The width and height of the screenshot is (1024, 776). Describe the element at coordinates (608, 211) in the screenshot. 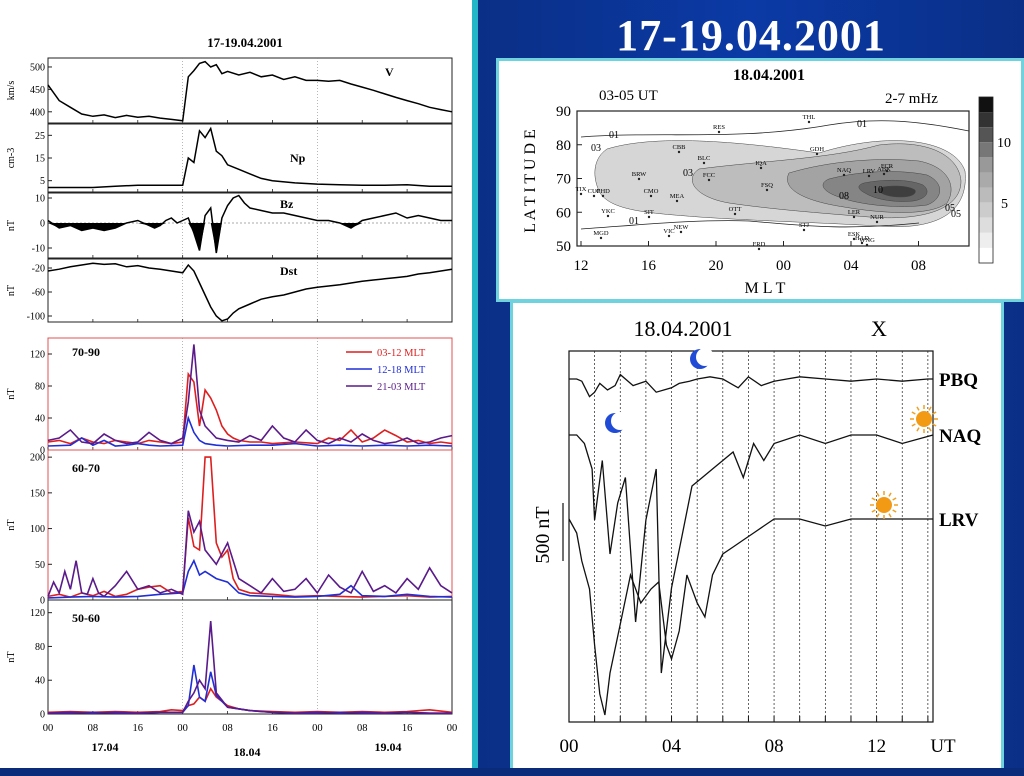

I see `station-label: YKC` at that location.